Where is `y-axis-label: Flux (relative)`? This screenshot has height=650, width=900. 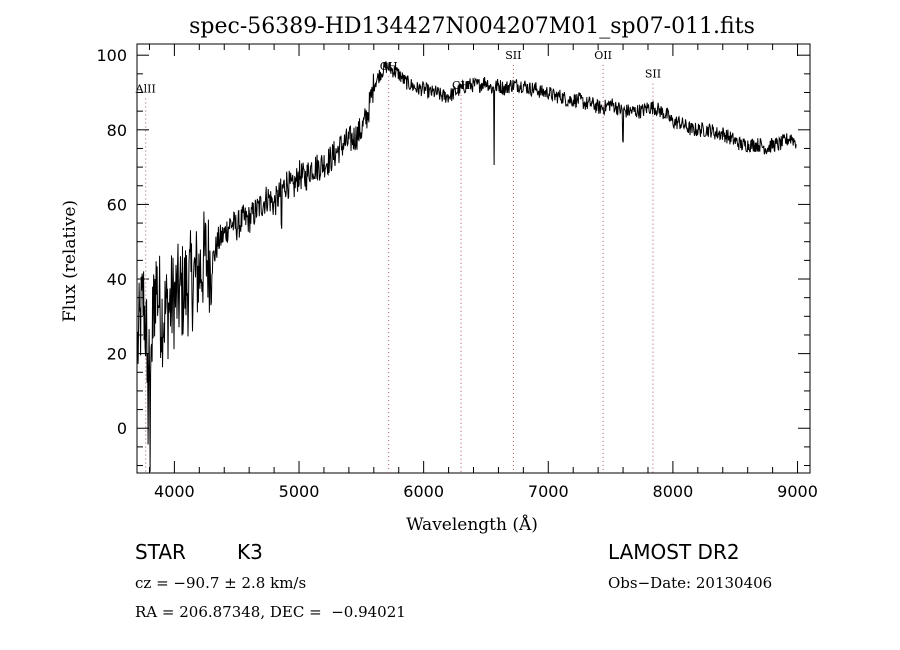
y-axis-label: Flux (relative) is located at coordinates (70, 261).